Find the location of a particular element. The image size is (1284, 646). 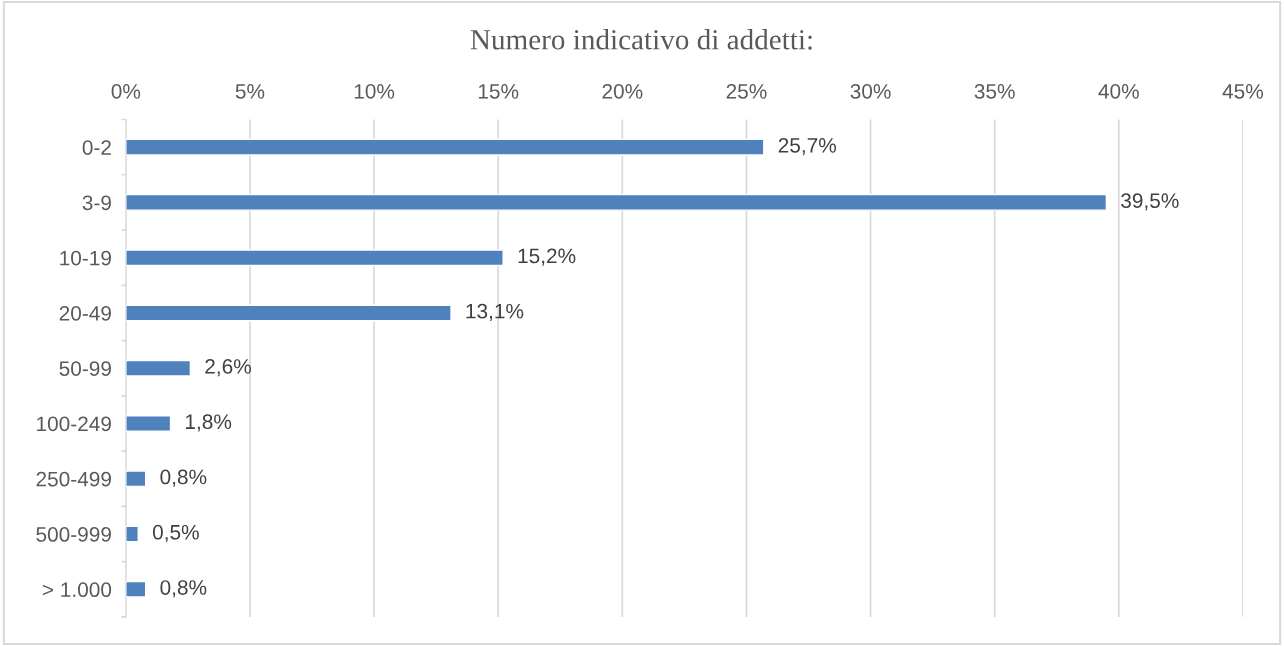

x-tick-label: 45% is located at coordinates (1243, 91).